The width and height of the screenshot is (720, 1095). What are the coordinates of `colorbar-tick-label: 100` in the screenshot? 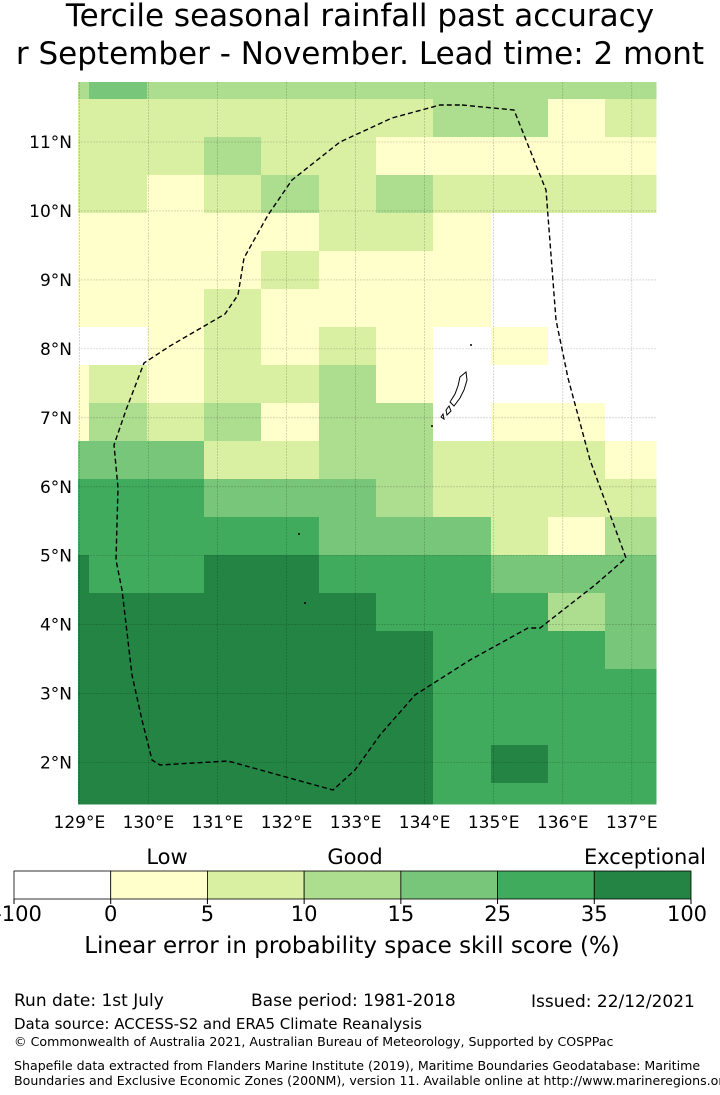 It's located at (687, 914).